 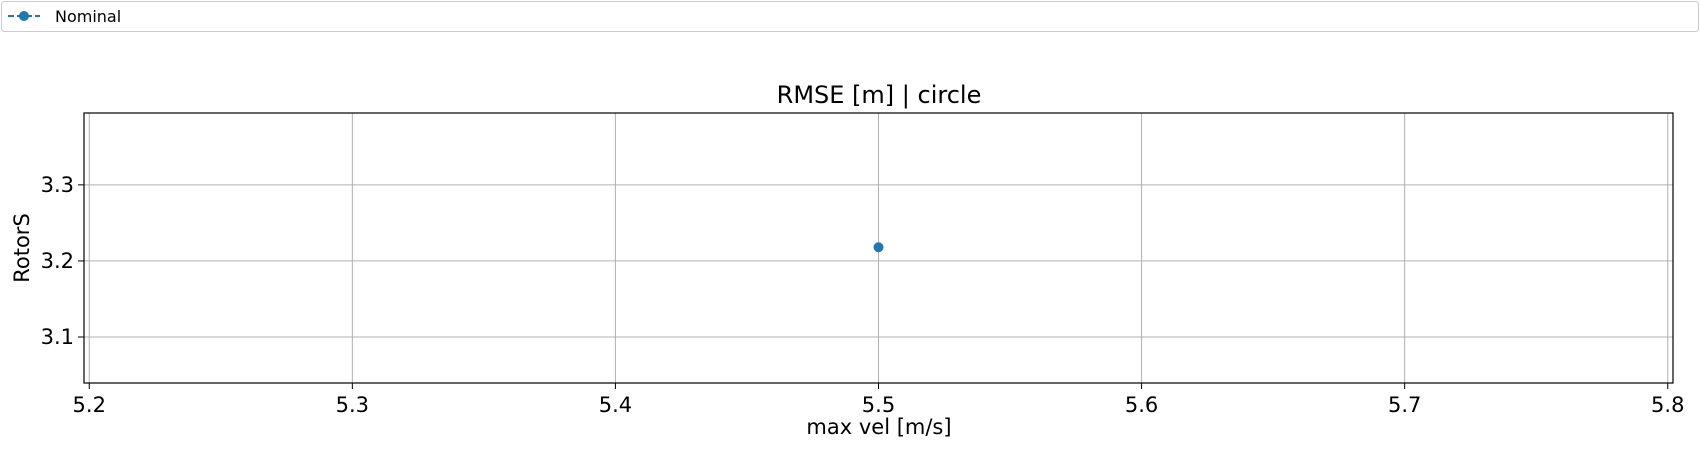 I want to click on x-tick-label: 5.5, so click(x=878, y=405).